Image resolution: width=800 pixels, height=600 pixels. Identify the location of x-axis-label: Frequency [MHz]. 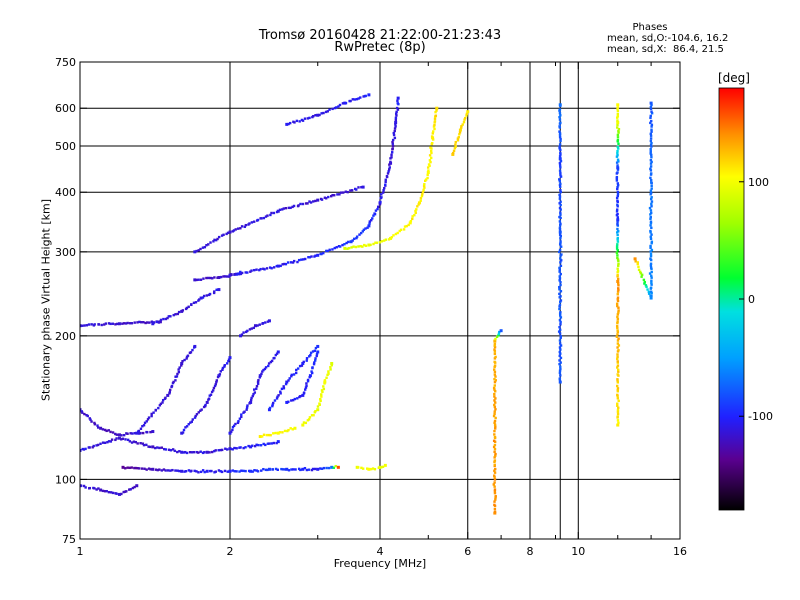
(380, 563).